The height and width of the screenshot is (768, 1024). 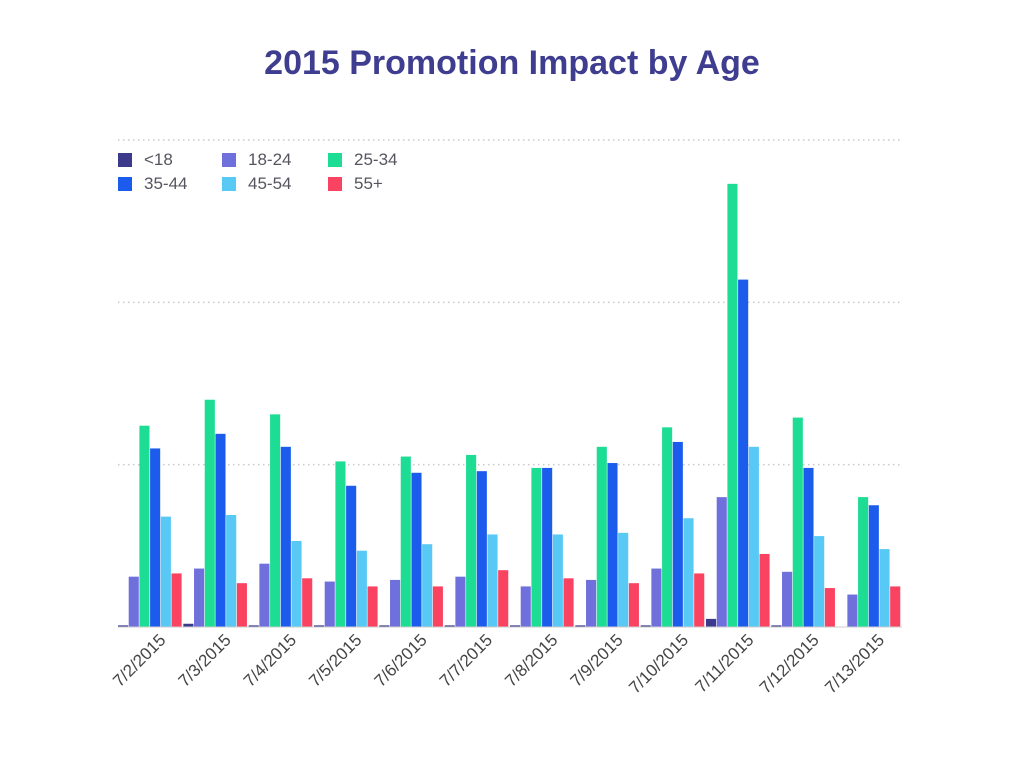 I want to click on x-tick-label: 7/6/2015, so click(x=401, y=660).